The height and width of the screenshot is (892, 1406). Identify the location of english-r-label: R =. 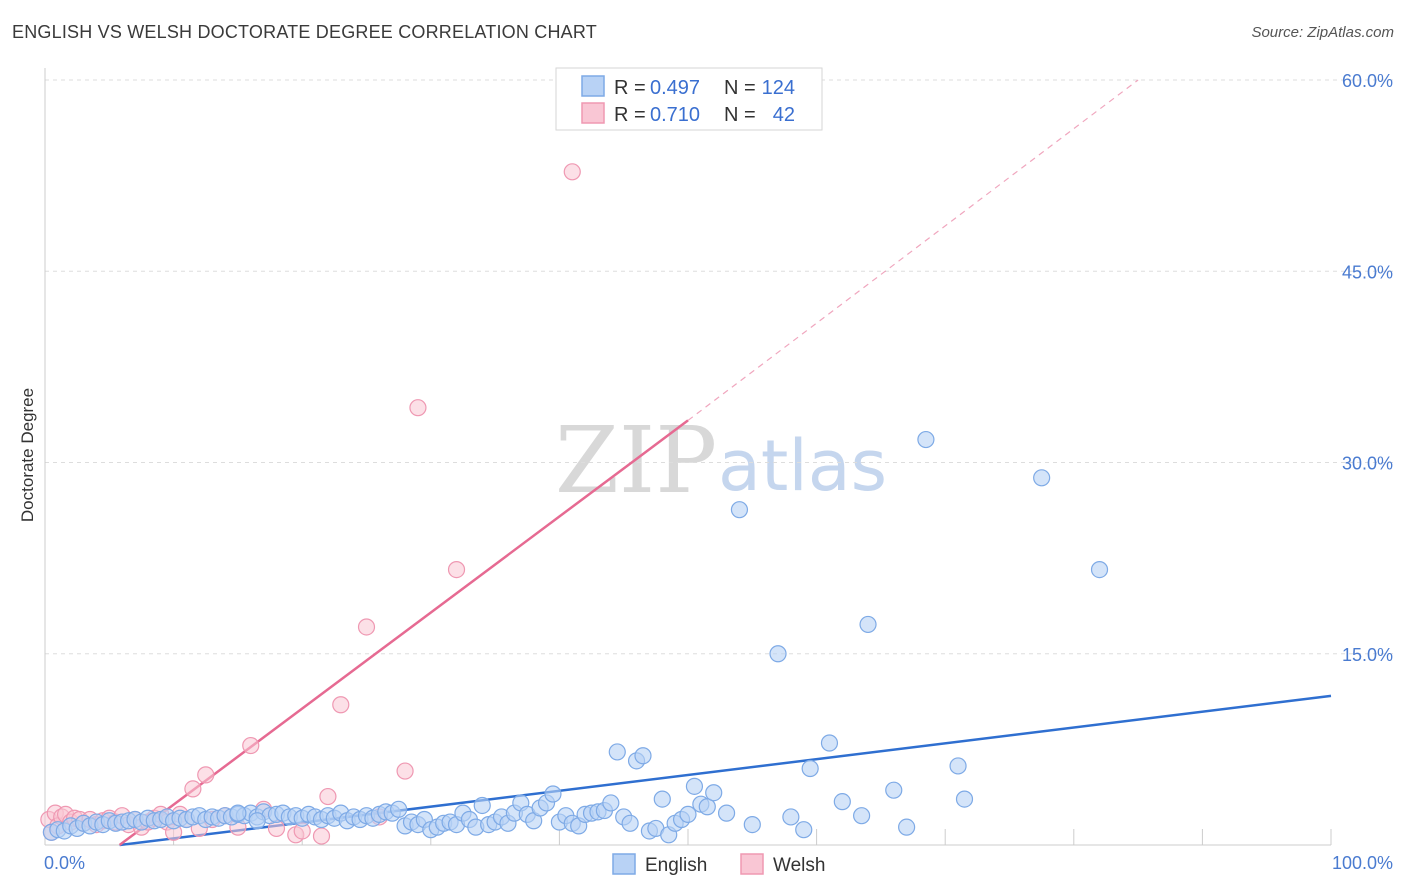
(630, 88).